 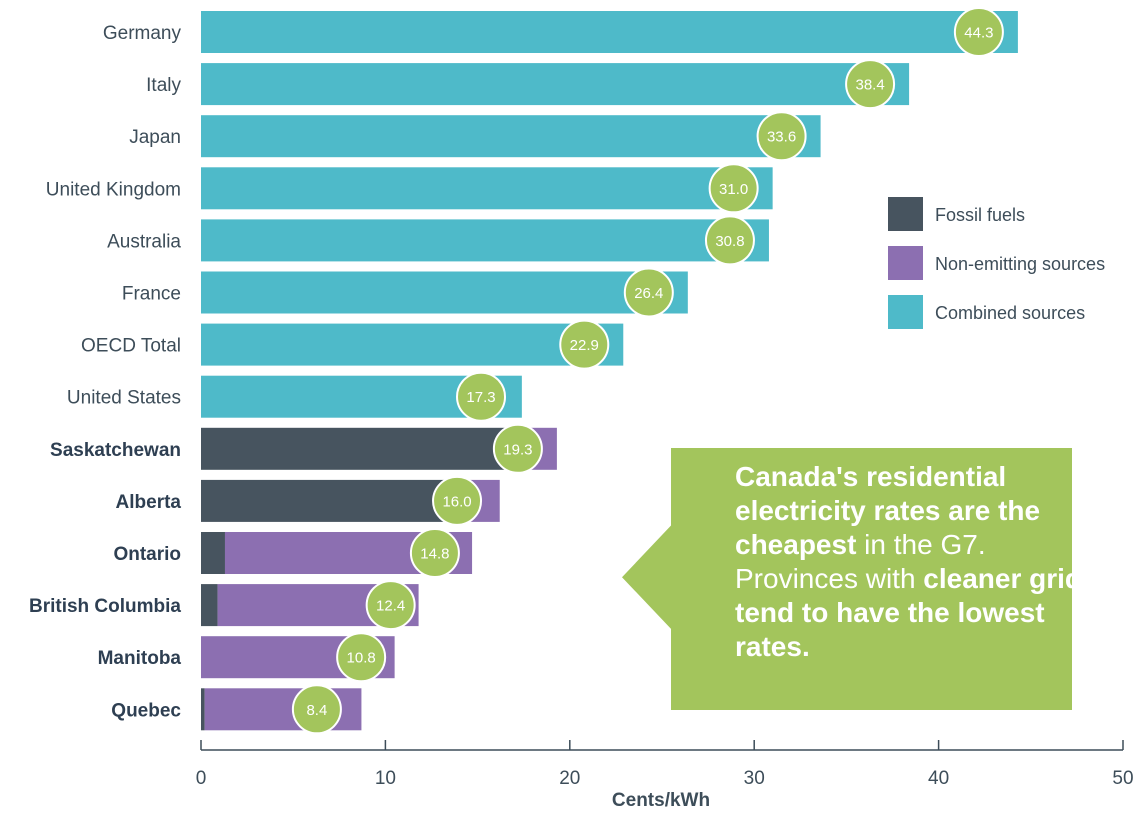 What do you see at coordinates (155, 137) in the screenshot?
I see `category-label-japan: Japan` at bounding box center [155, 137].